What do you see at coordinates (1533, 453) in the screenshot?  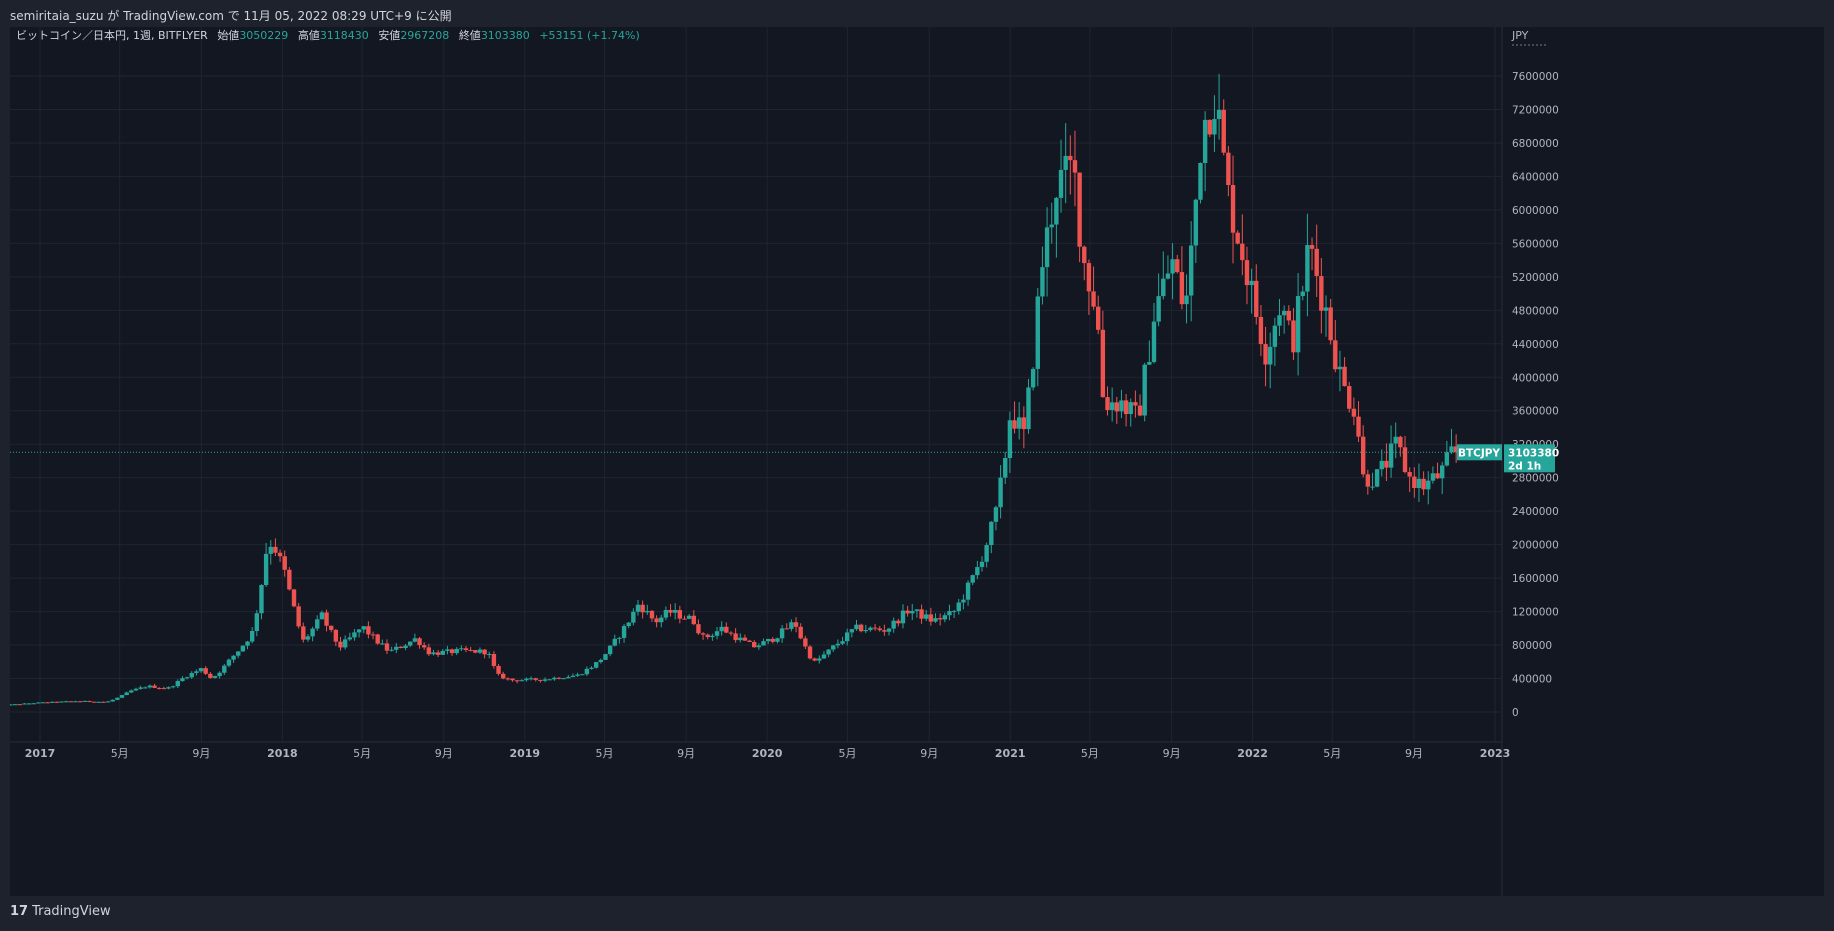 I see `price-tag-value: 3103380` at bounding box center [1533, 453].